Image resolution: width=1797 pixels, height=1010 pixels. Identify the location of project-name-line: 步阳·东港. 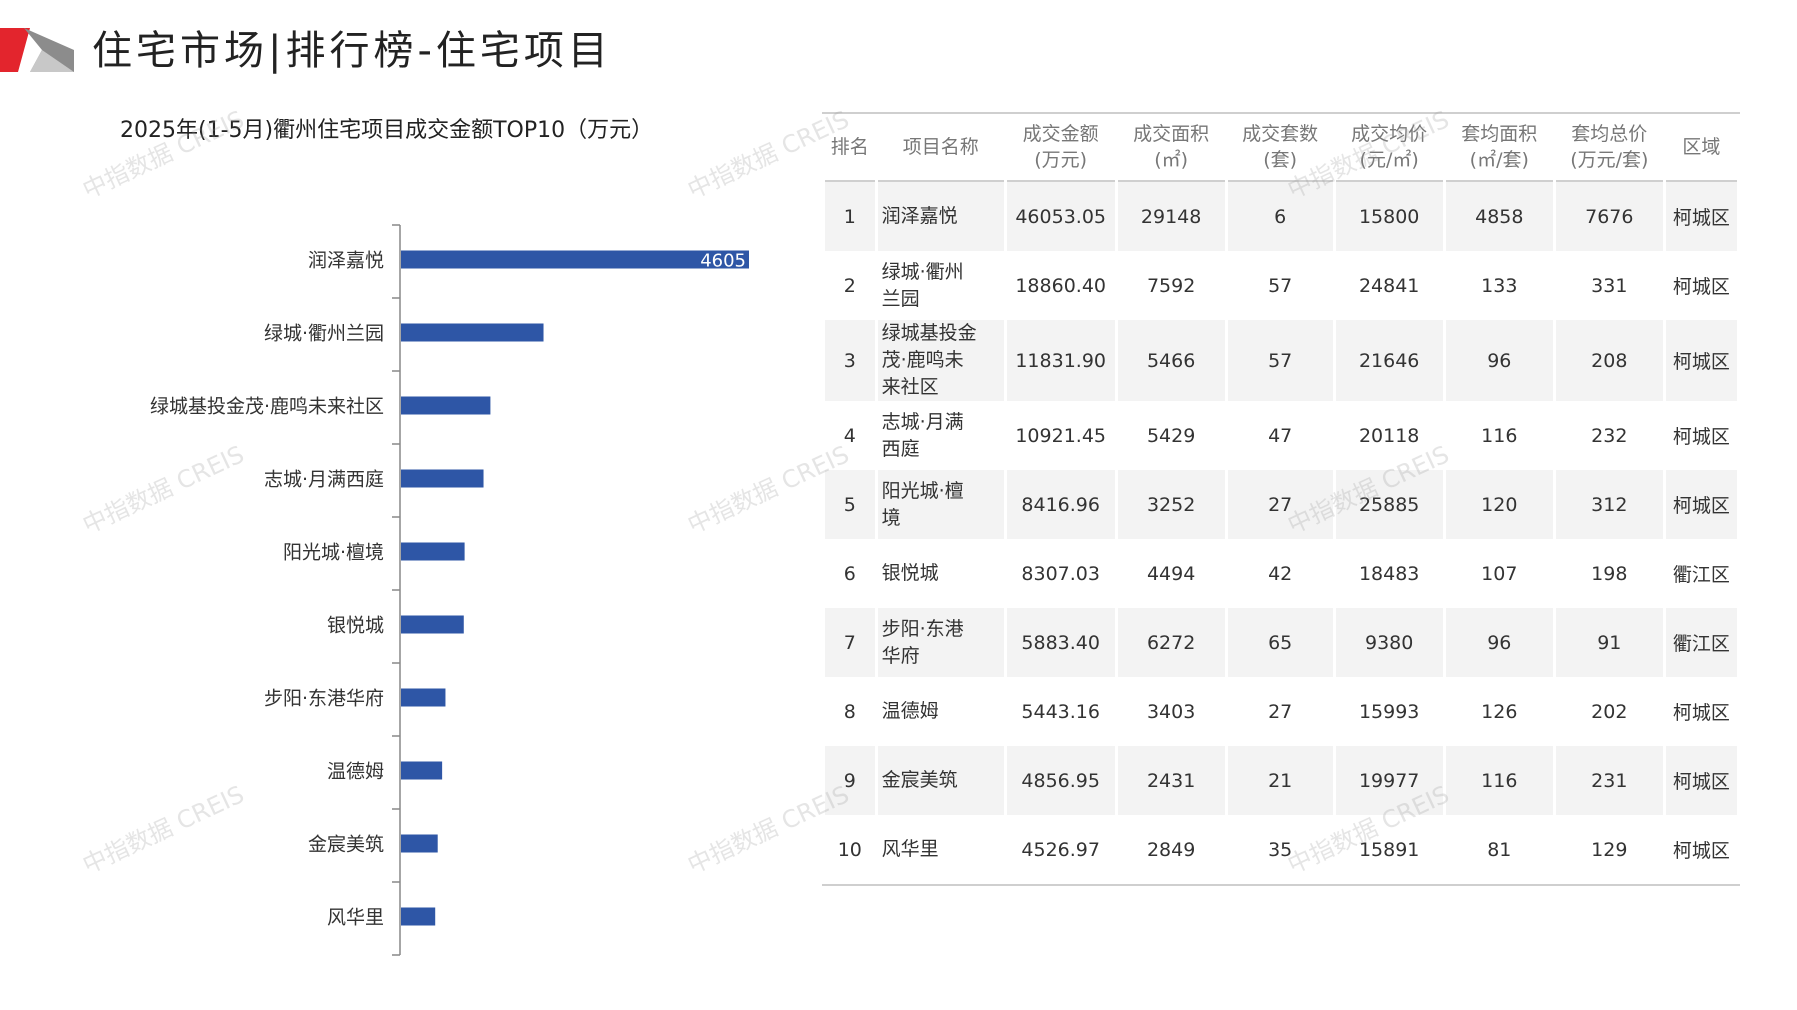
(922, 628).